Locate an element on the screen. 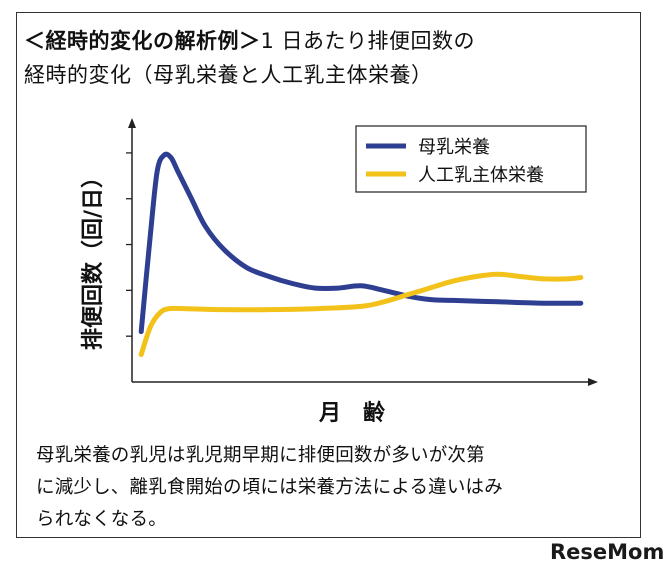 This screenshot has width=665, height=572. caption-line-2: に減少し、離乳食開始の頃には栄養方法による違いはみ is located at coordinates (269, 487).